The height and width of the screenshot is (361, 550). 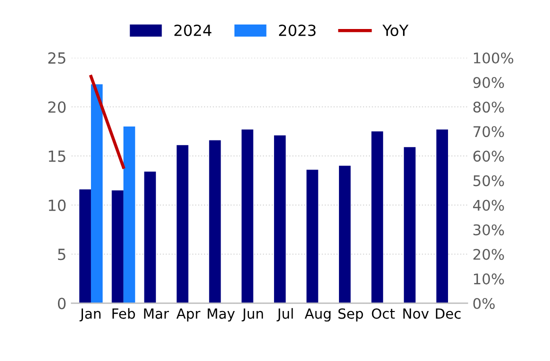 What do you see at coordinates (488, 82) in the screenshot?
I see `y2-tick-label: 90%` at bounding box center [488, 82].